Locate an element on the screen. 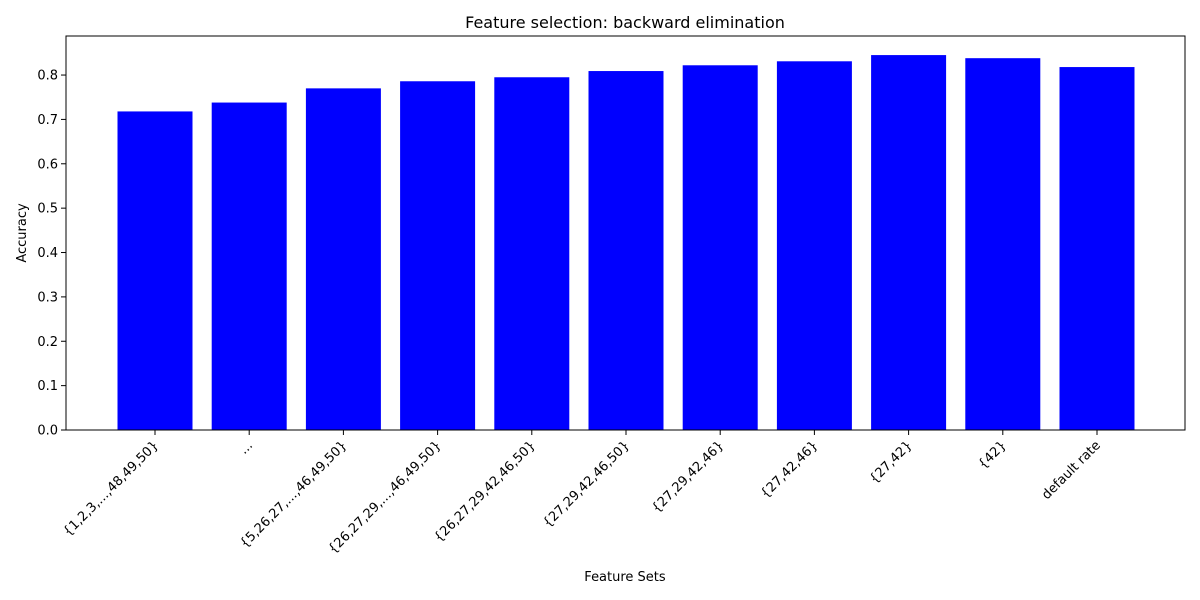 The height and width of the screenshot is (600, 1200). y-axis: 0.0 0.1 0.2 0.3 0.4 0.5 0.6 0.7 0.8 is located at coordinates (51, 254).